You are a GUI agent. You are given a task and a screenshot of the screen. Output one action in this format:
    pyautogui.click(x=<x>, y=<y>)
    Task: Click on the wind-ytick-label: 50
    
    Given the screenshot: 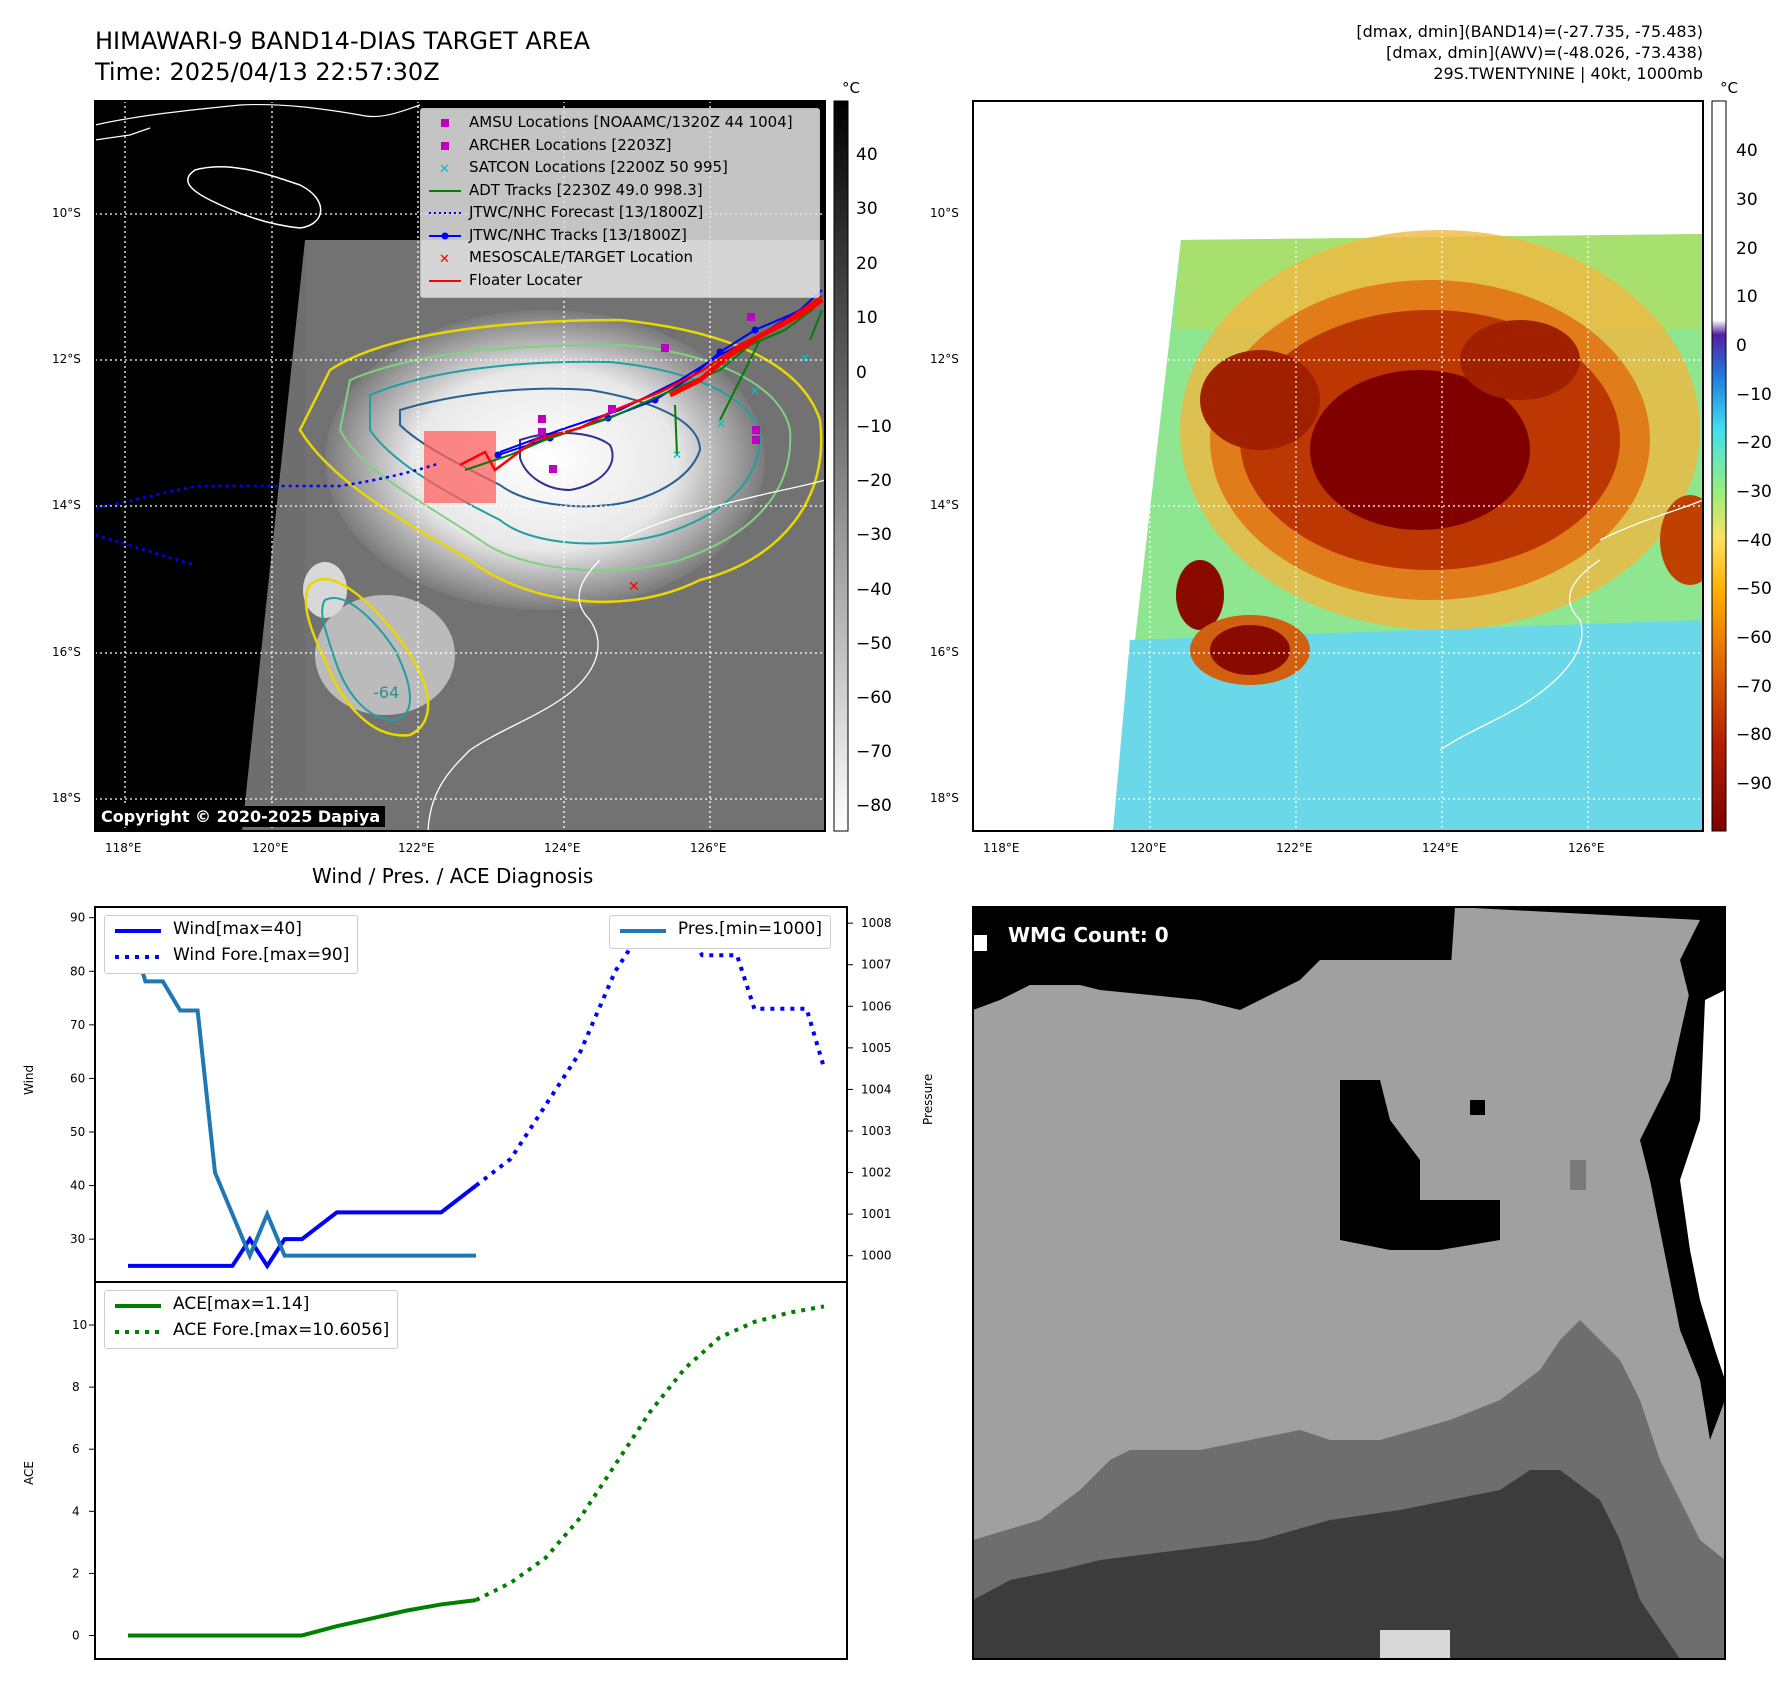 What is the action you would take?
    pyautogui.click(x=77, y=1132)
    